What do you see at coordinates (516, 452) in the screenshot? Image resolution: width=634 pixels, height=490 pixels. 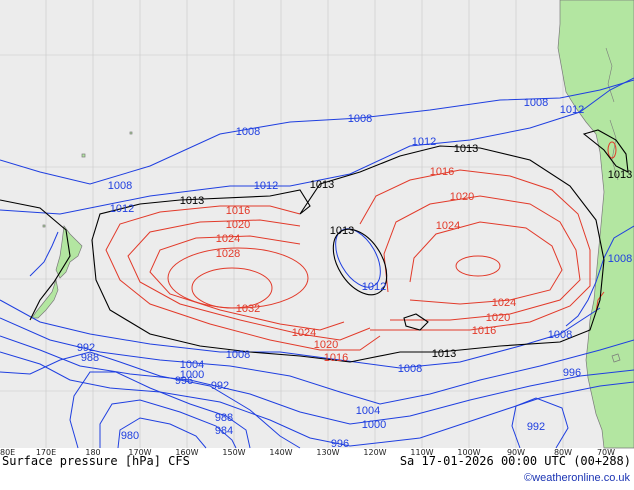 I see `lon-label: 90W` at bounding box center [516, 452].